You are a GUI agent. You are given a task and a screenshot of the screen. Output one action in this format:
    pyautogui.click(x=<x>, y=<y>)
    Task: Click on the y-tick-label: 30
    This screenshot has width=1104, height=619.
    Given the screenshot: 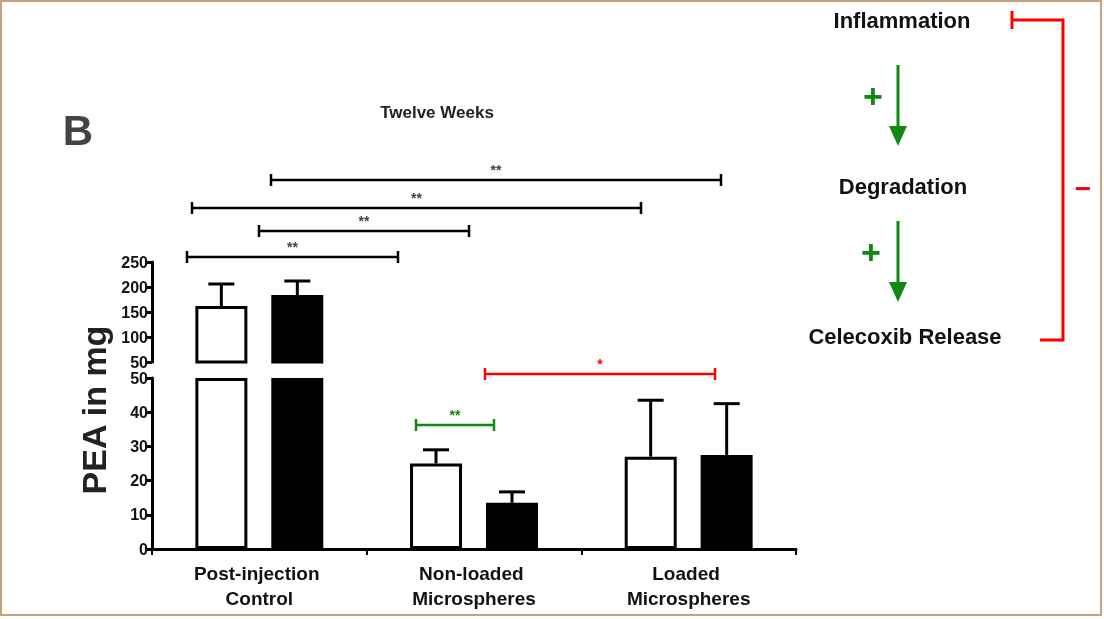 What is the action you would take?
    pyautogui.click(x=139, y=446)
    